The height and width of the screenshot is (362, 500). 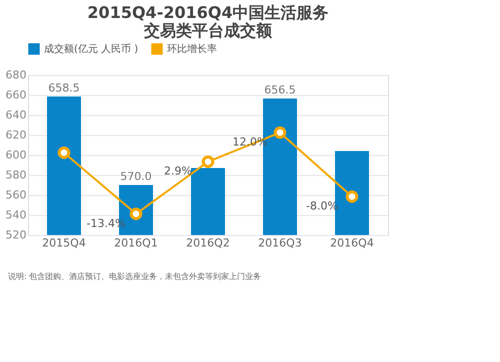 I want to click on data-label: 658.5, so click(x=64, y=88).